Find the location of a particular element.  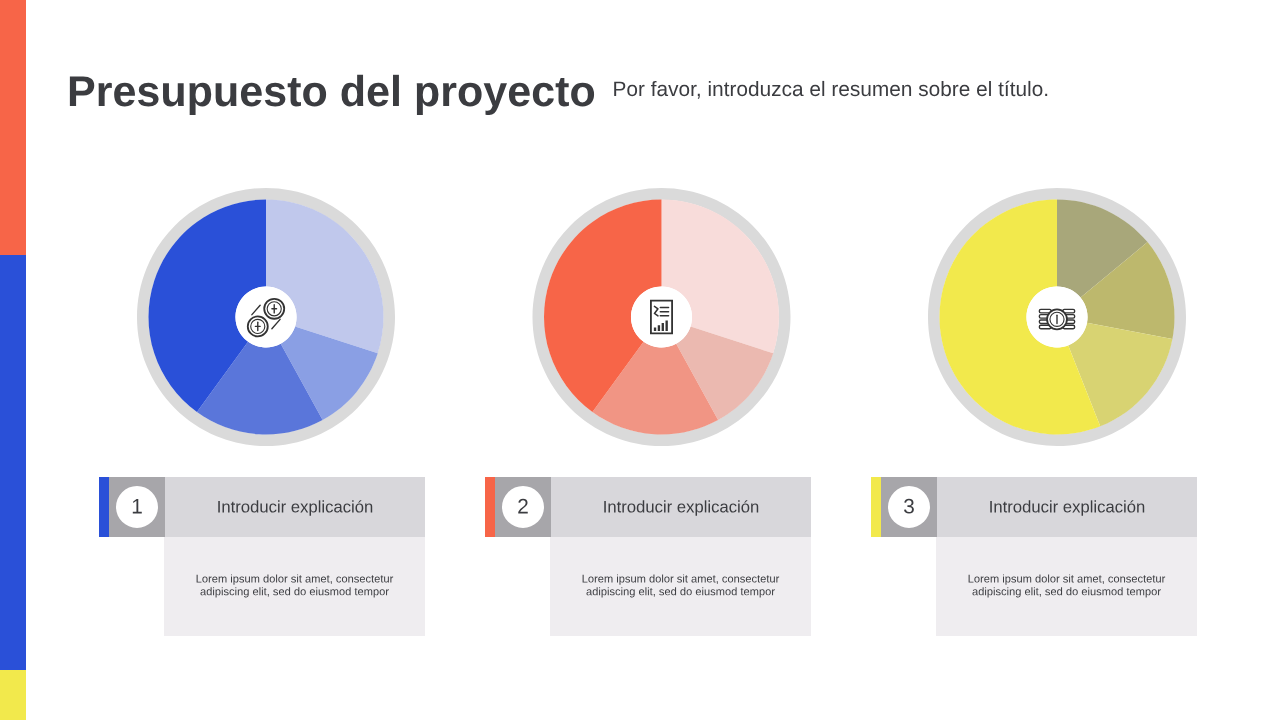

text: 1 is located at coordinates (137, 506).